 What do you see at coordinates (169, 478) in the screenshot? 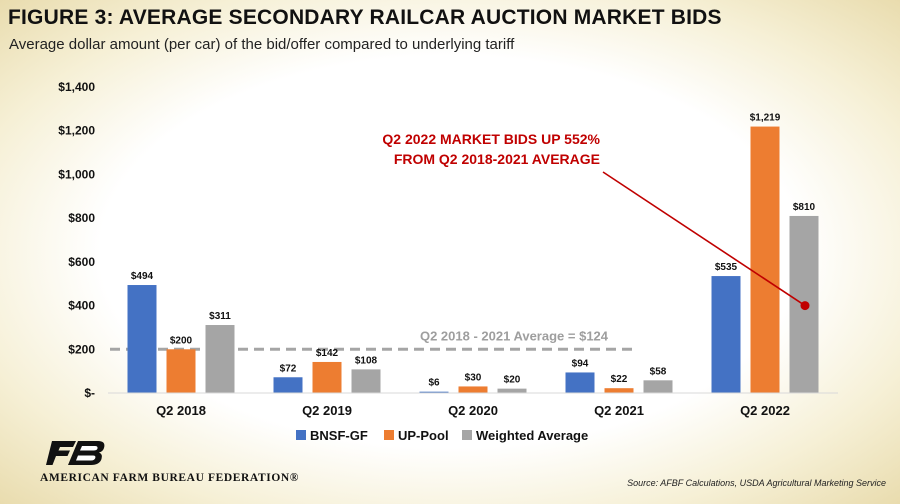
I see `organization-name: AMERICAN FARM BUREAU FEDERATION®` at bounding box center [169, 478].